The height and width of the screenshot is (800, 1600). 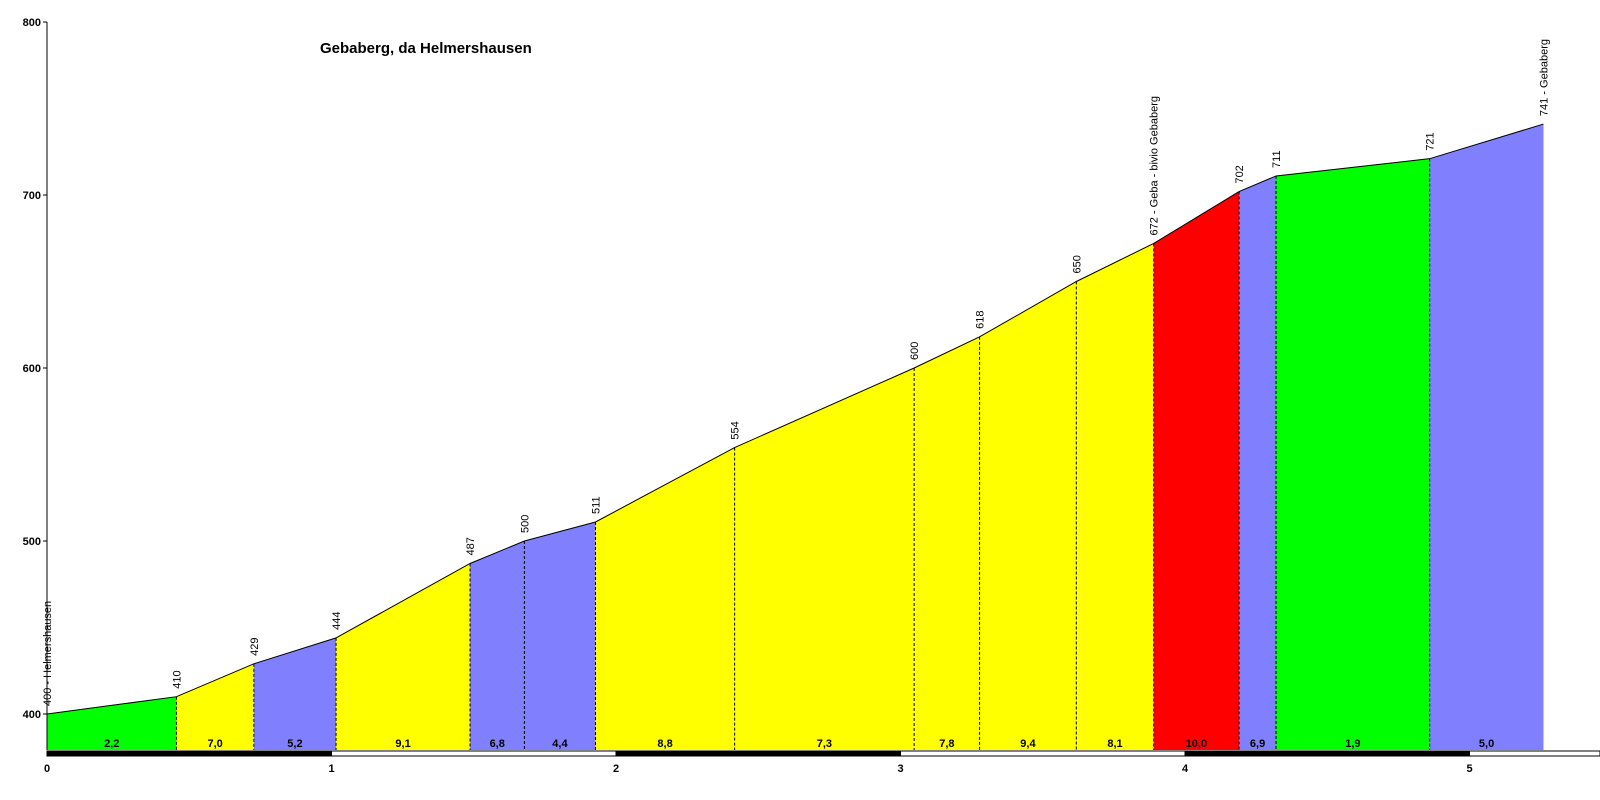 What do you see at coordinates (597, 505) in the screenshot?
I see `elevation-label: 511` at bounding box center [597, 505].